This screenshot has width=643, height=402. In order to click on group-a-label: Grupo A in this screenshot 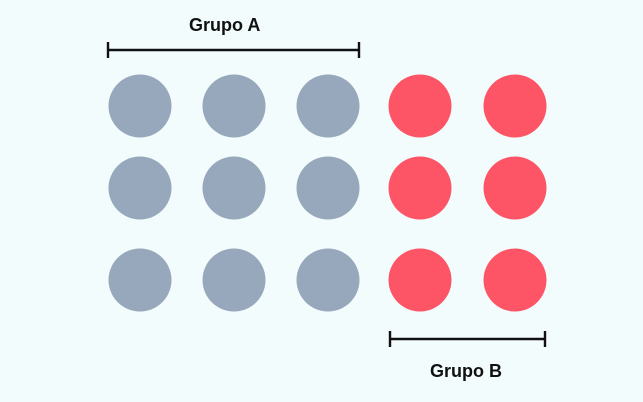, I will do `click(225, 25)`.